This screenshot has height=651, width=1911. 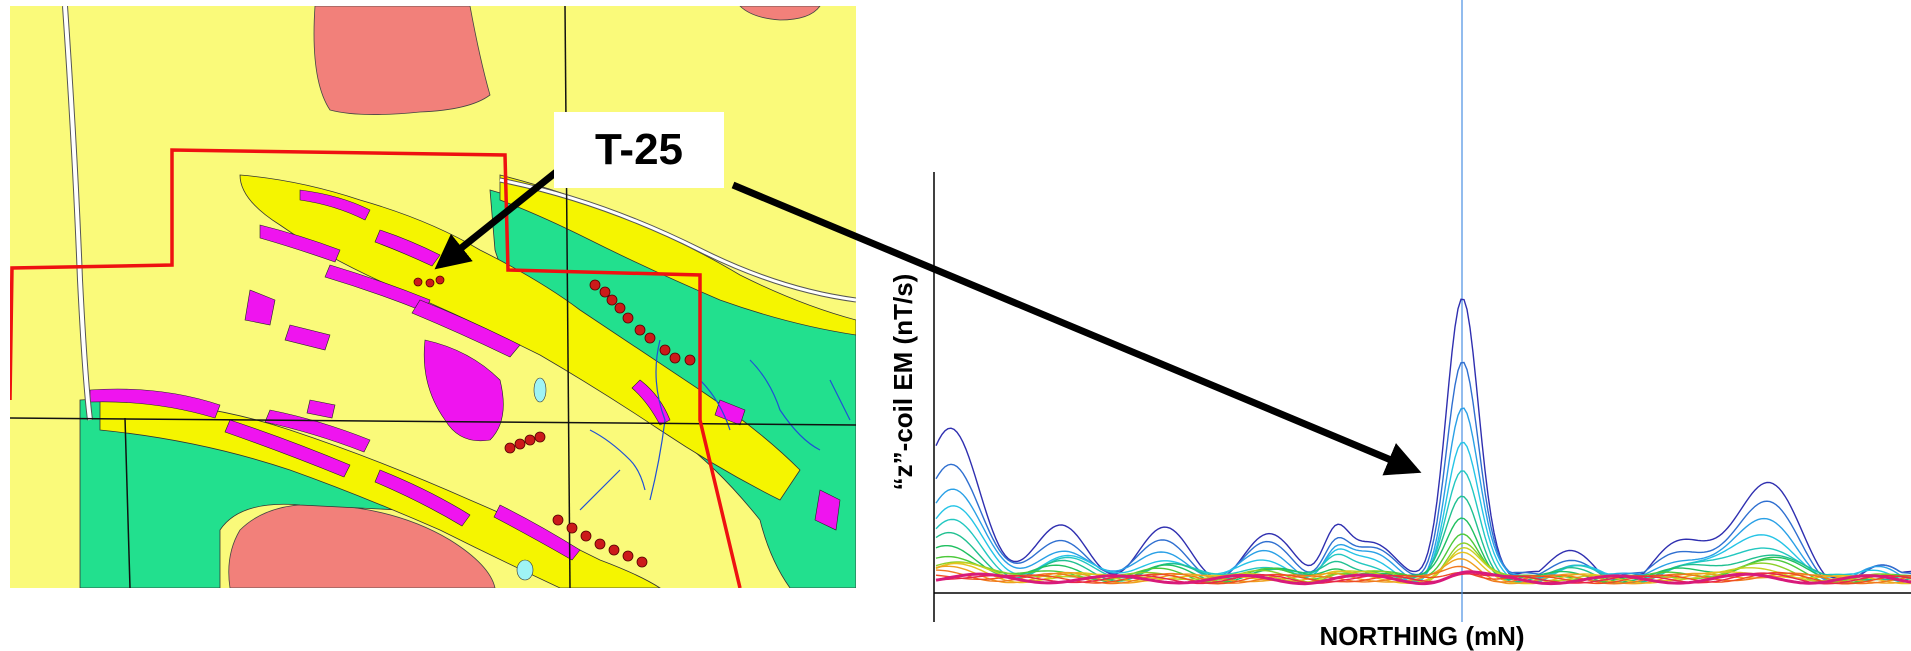 I want to click on yellow-belt-lower, so click(x=380, y=493).